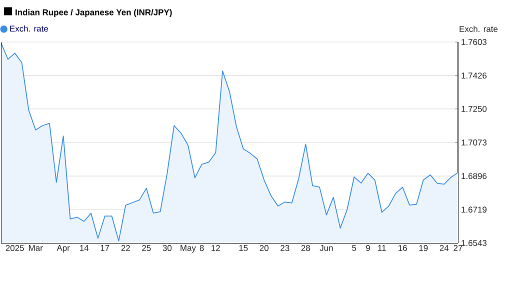 The image size is (507, 288). Describe the element at coordinates (444, 248) in the screenshot. I see `x-tick-label: 24` at that location.